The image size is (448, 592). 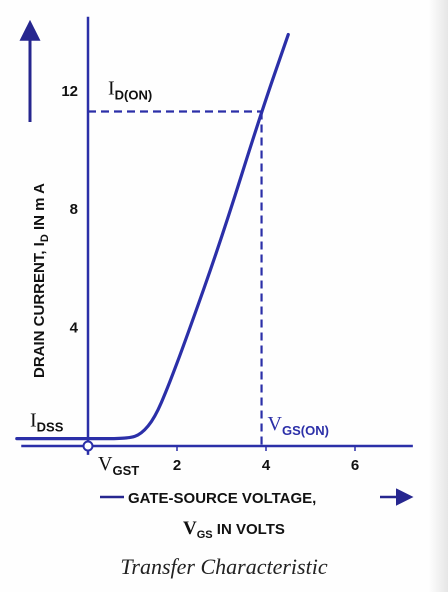 I want to click on idss-label-sub: DSS, so click(x=50, y=427).